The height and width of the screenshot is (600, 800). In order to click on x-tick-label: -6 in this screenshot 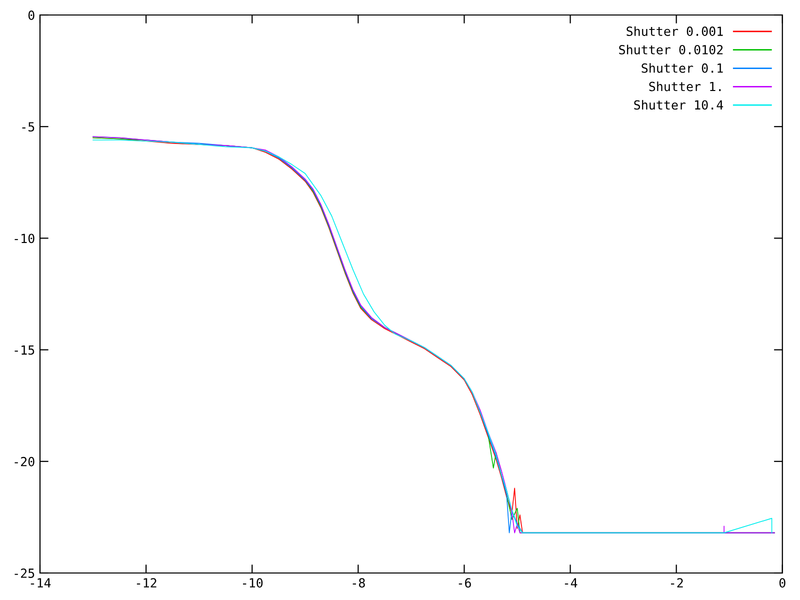, I will do `click(464, 583)`.